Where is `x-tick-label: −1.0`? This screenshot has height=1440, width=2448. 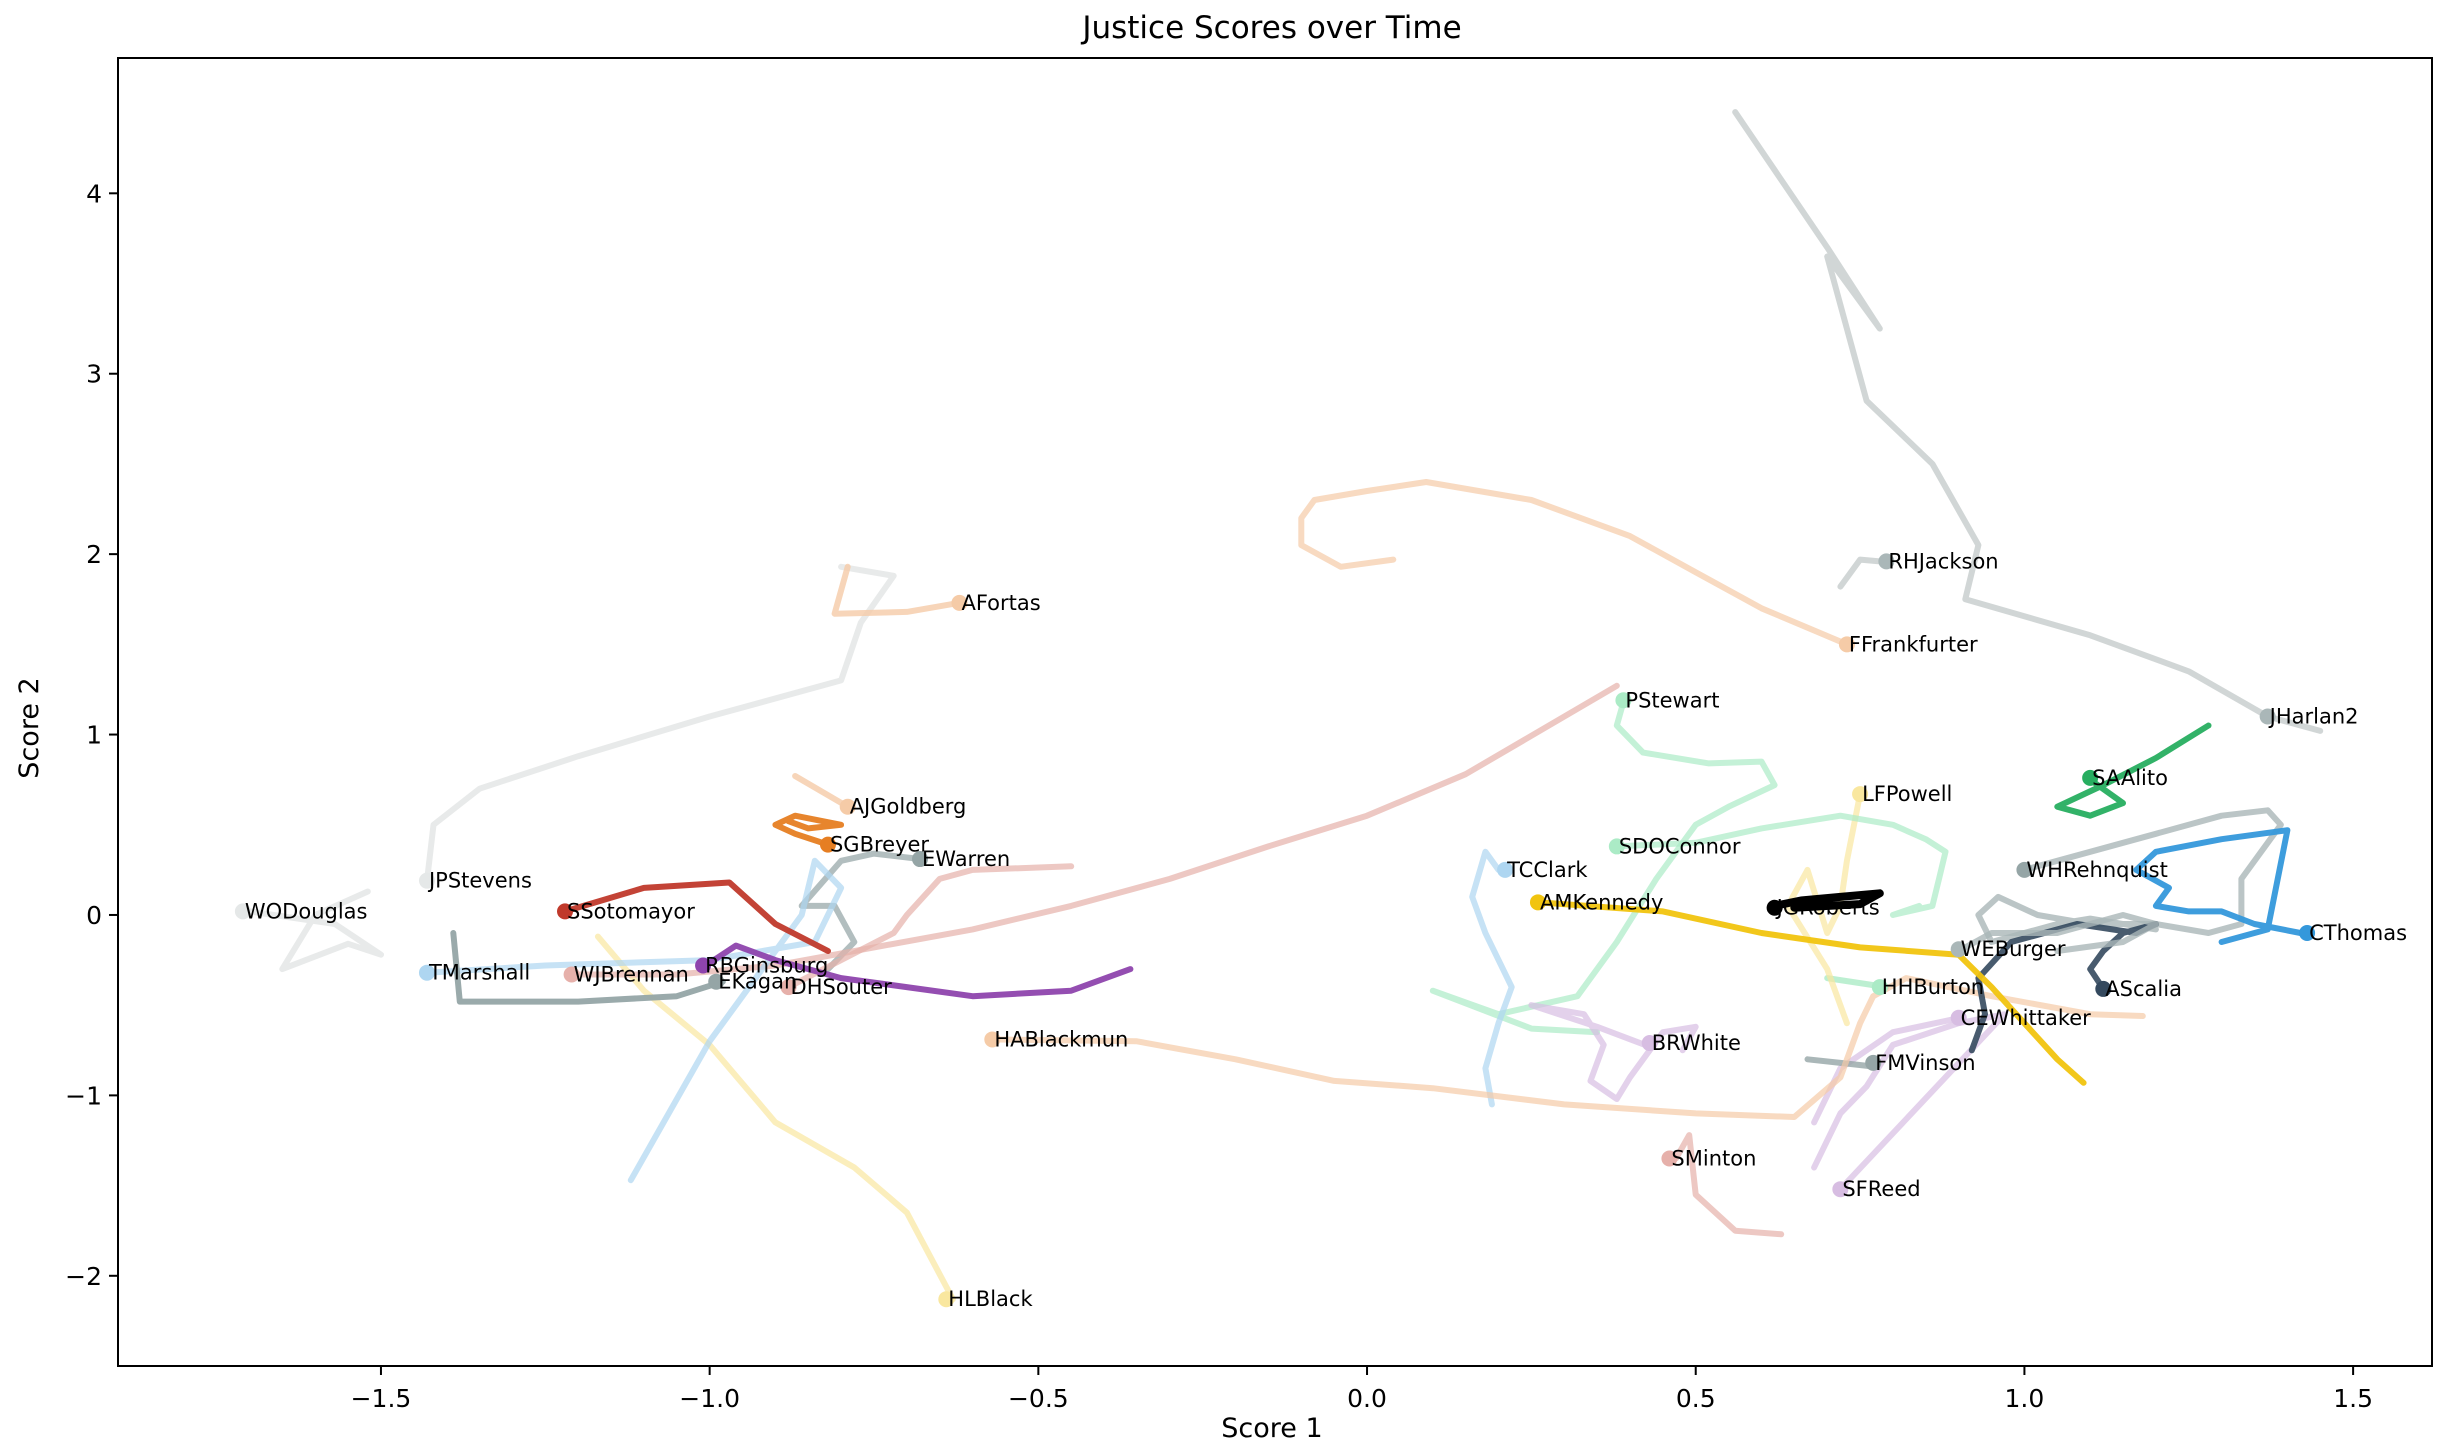 x-tick-label: −1.0 is located at coordinates (709, 1398).